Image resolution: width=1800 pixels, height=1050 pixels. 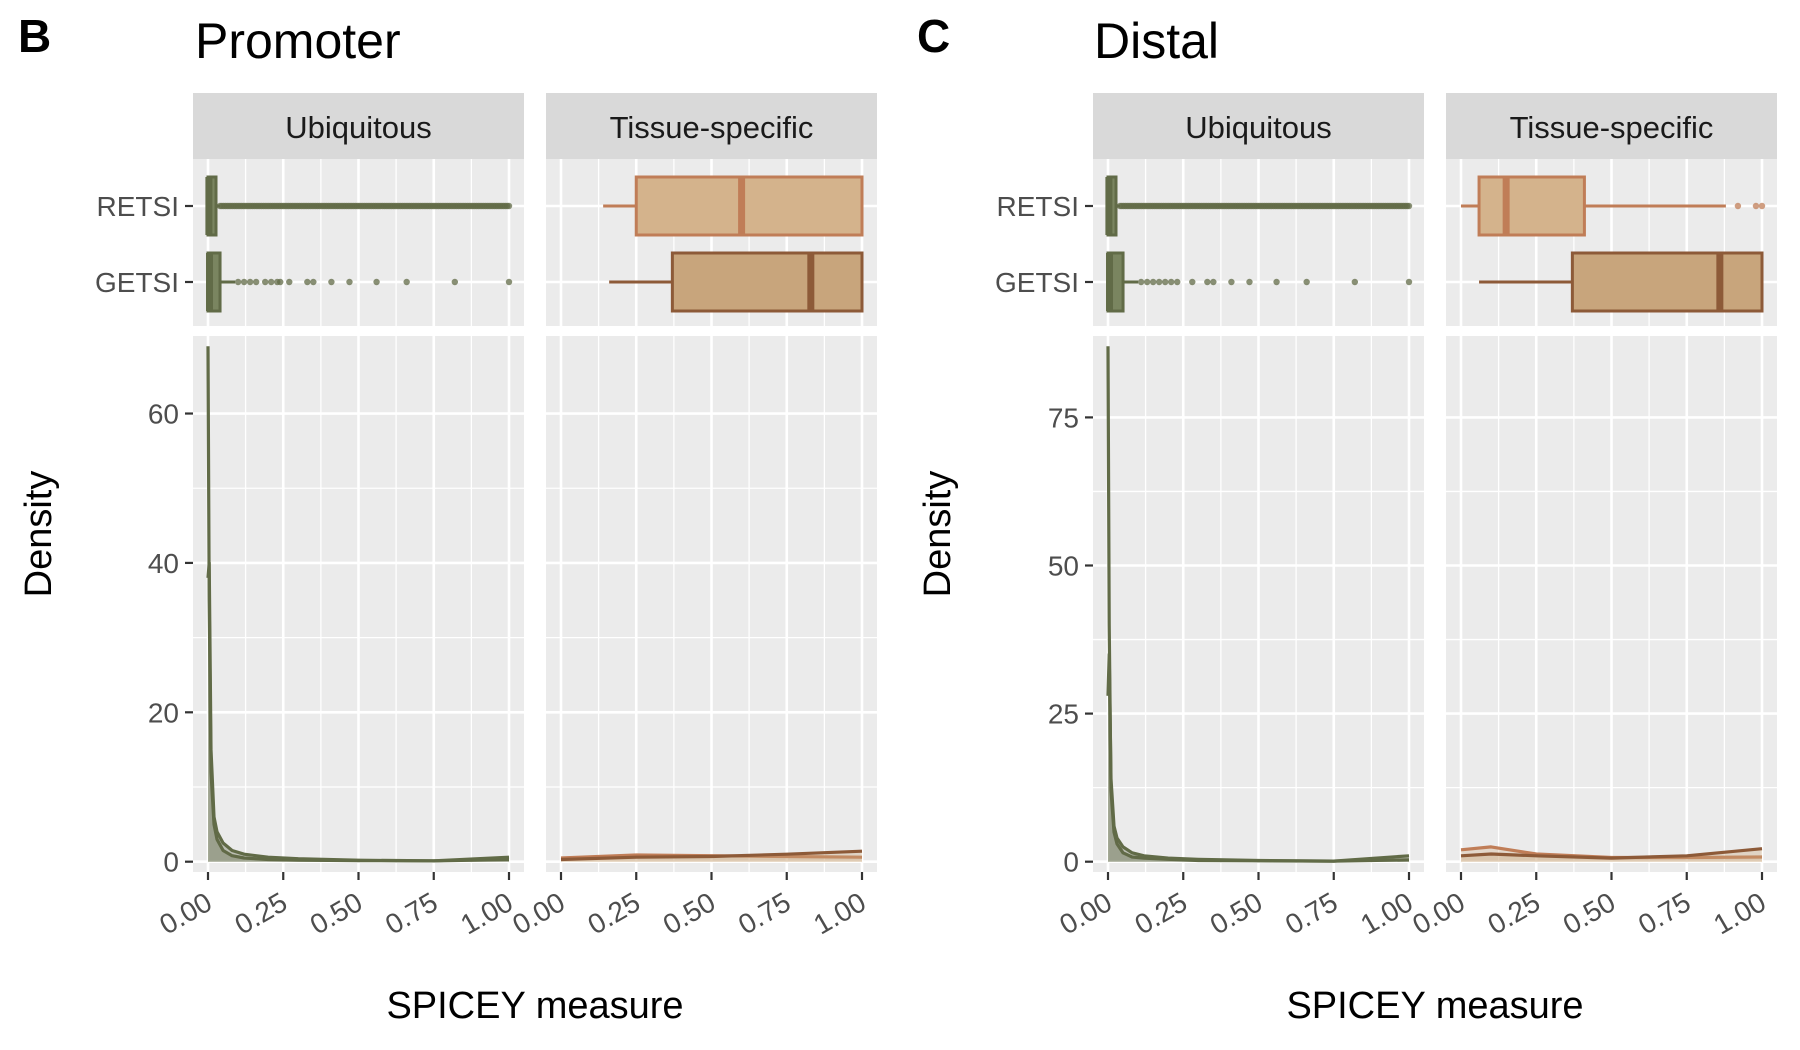 I want to click on y-tick-label: 40, so click(x=163, y=563).